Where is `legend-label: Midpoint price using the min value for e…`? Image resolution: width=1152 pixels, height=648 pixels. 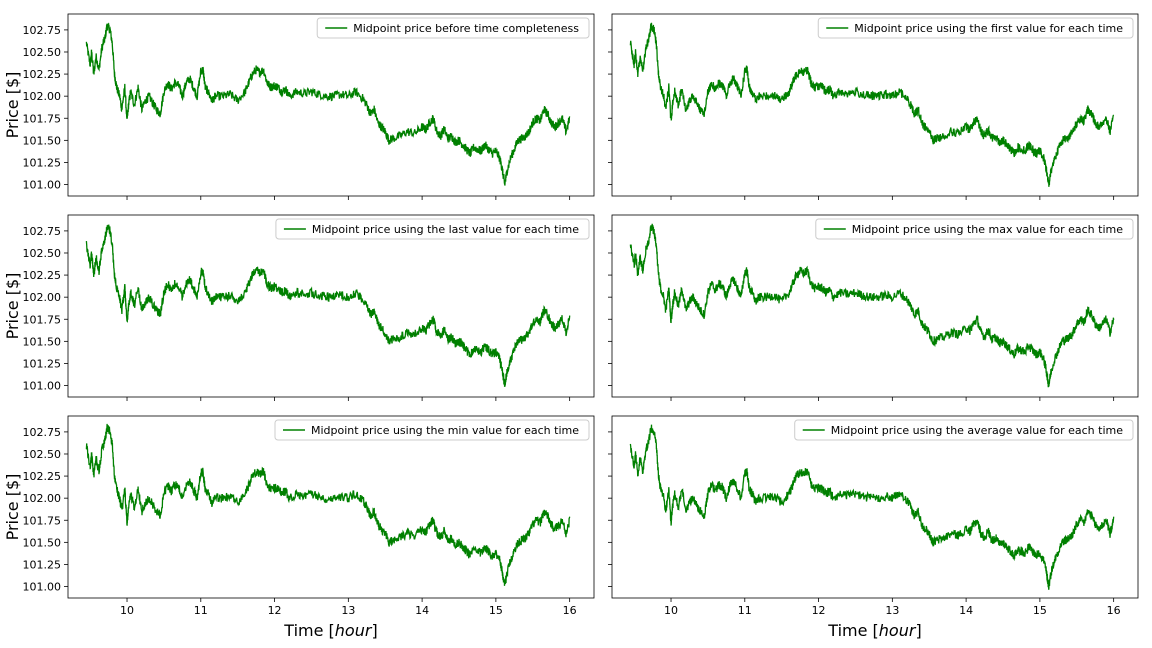 legend-label: Midpoint price using the min value for e… is located at coordinates (445, 430).